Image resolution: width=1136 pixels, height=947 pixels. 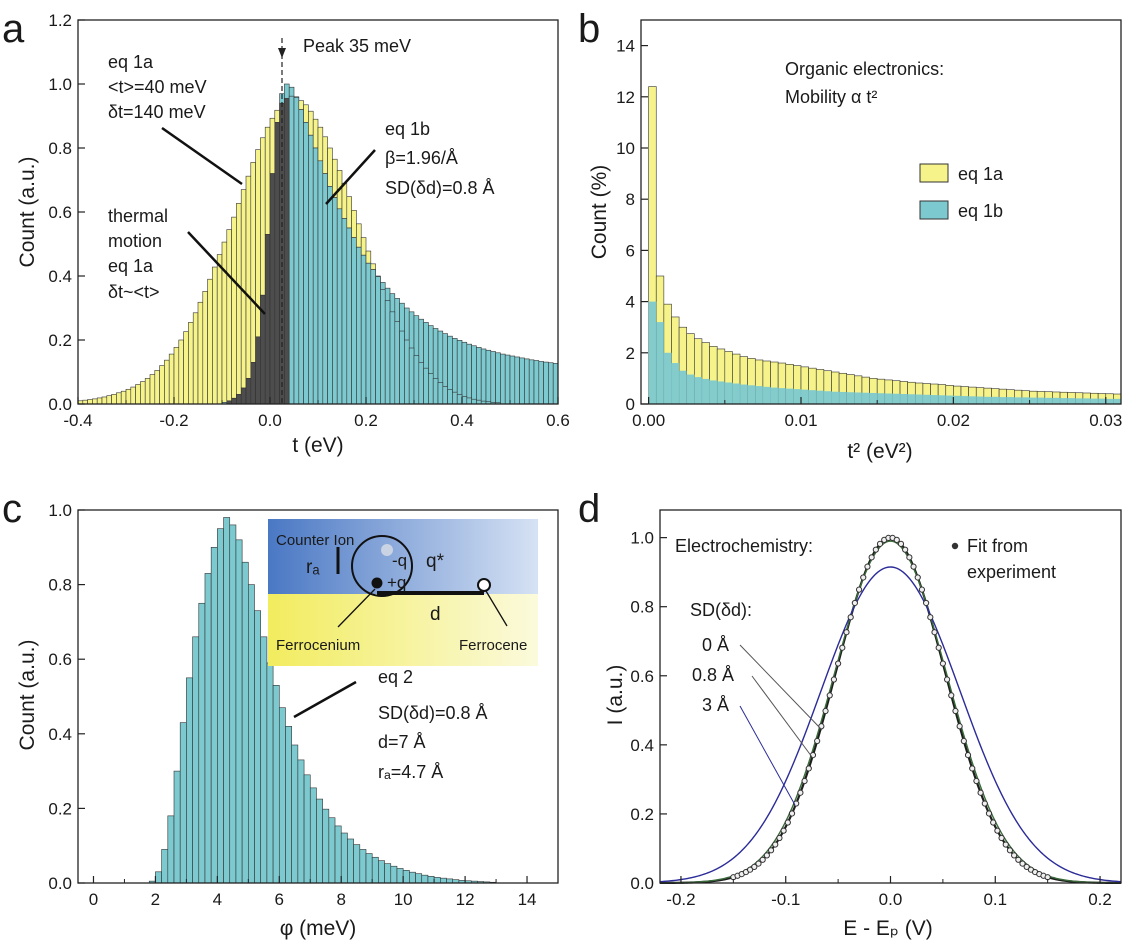 I want to click on sd-leader-0.8, so click(x=782, y=716).